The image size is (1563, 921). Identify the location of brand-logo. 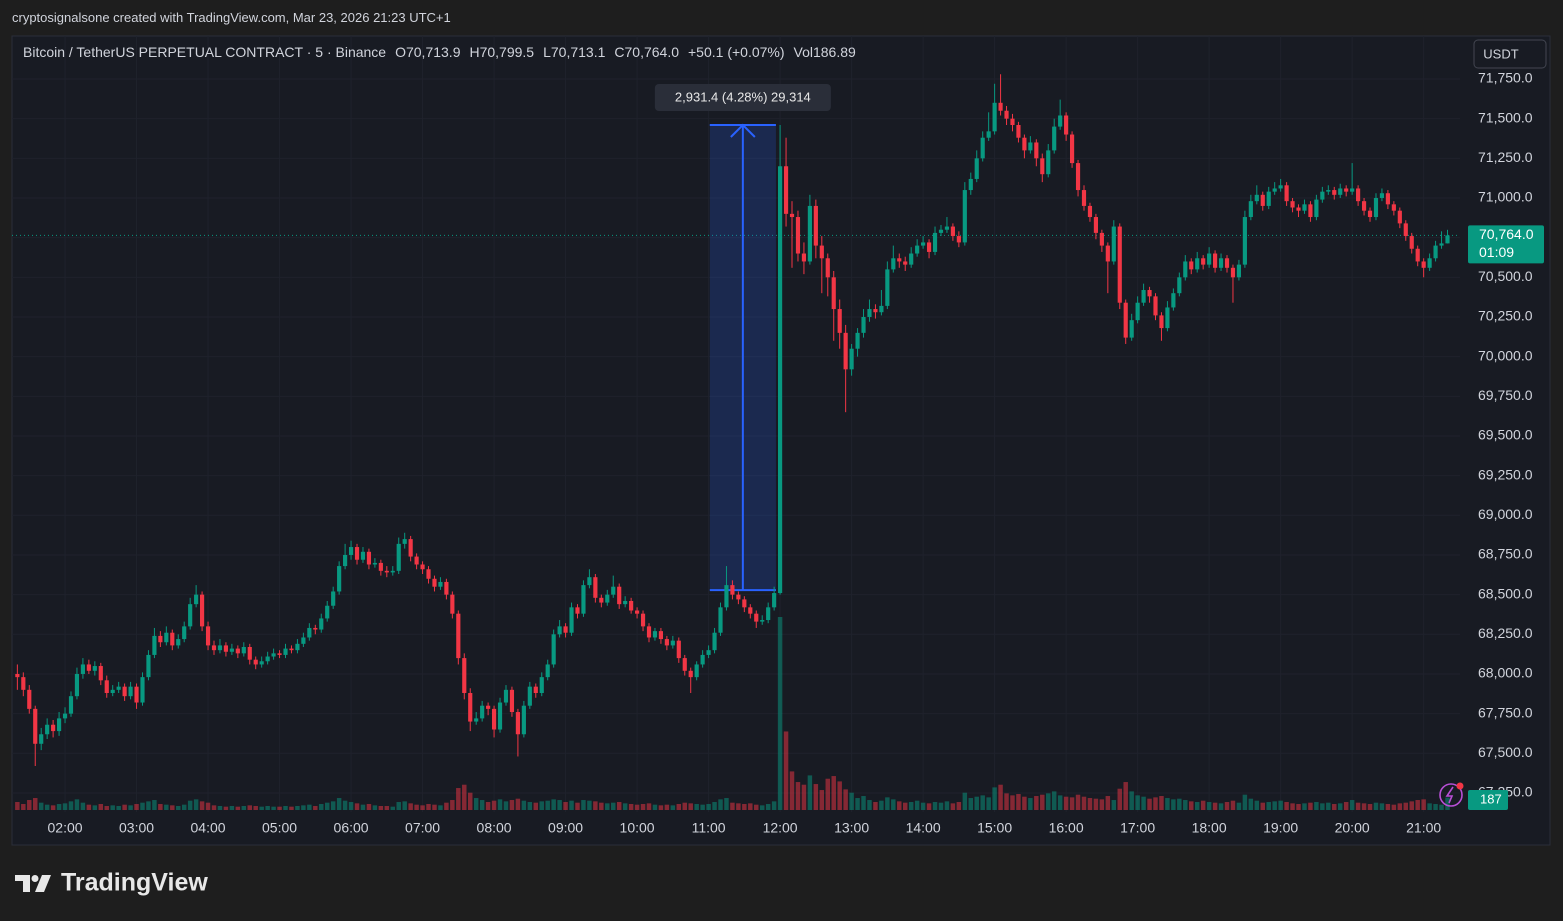
(33, 883).